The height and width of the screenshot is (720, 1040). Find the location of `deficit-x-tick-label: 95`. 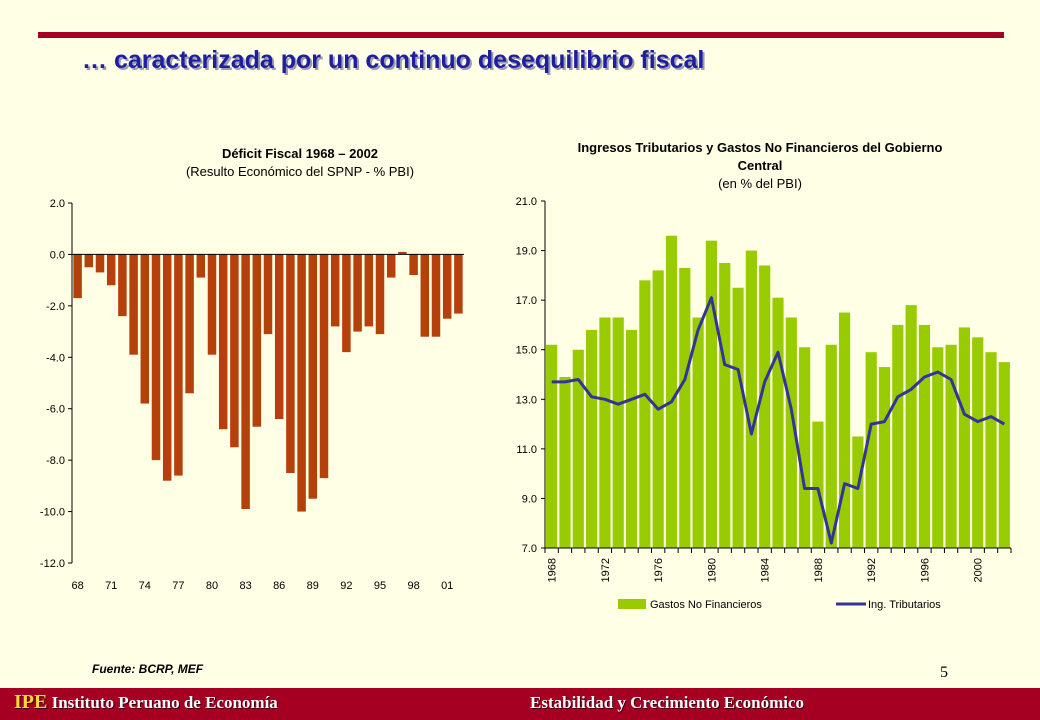

deficit-x-tick-label: 95 is located at coordinates (380, 586).